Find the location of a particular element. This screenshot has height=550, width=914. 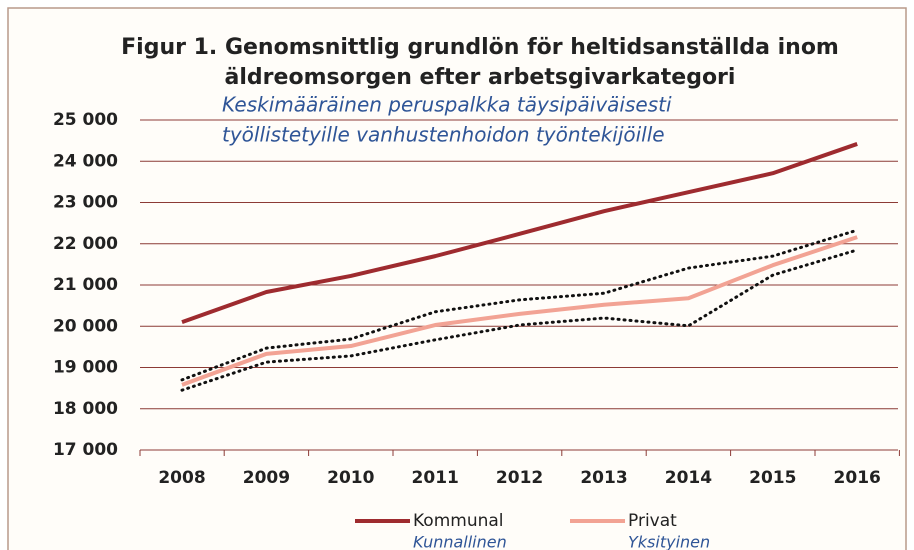

y-tick-label: 22 000 is located at coordinates (85, 244).